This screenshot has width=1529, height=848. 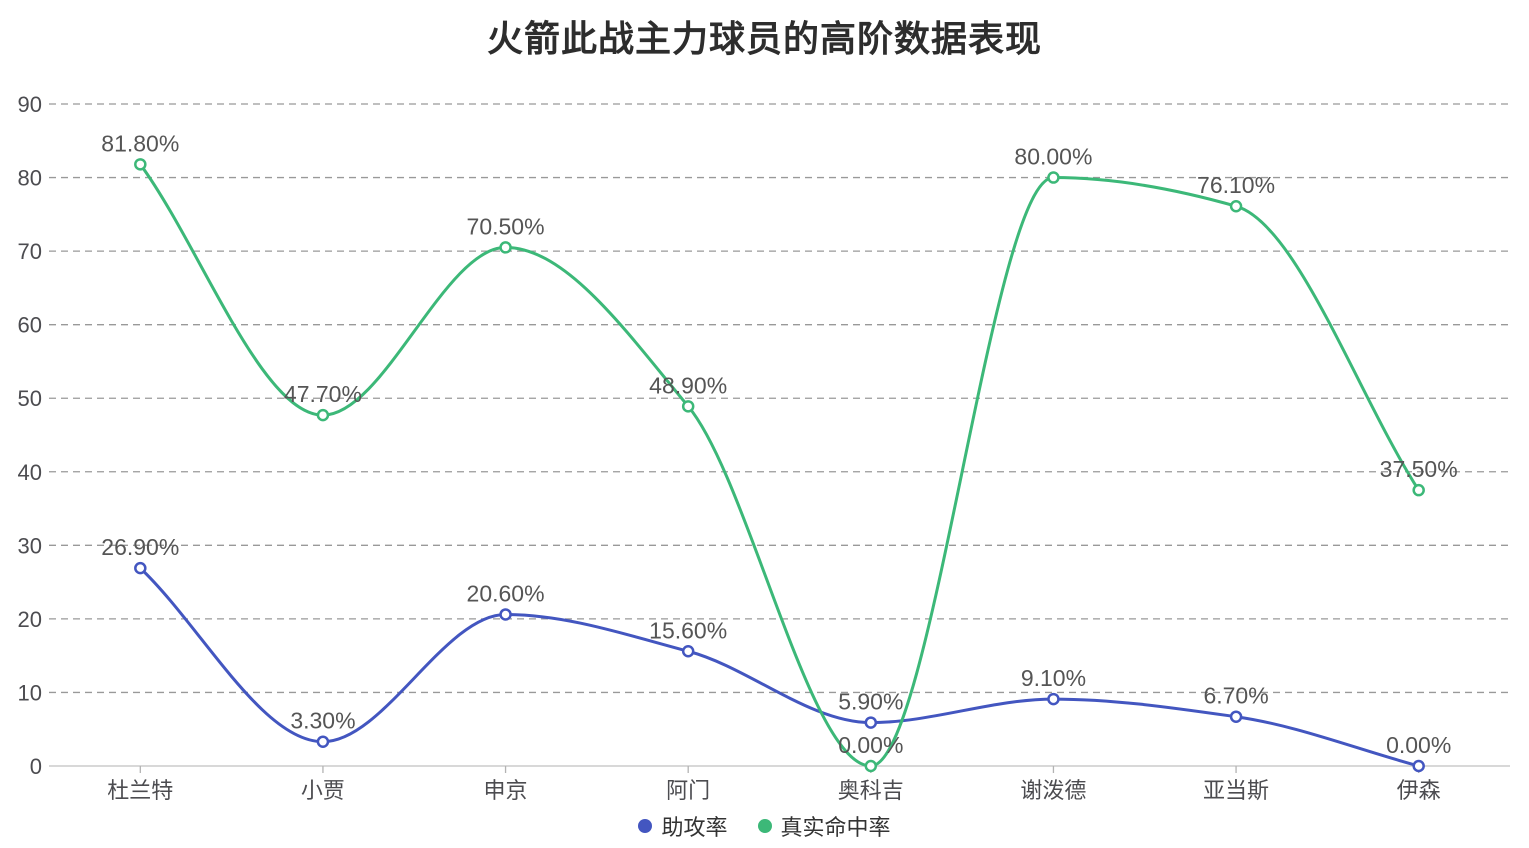 What do you see at coordinates (688, 790) in the screenshot?
I see `x-axis-label: 阿门` at bounding box center [688, 790].